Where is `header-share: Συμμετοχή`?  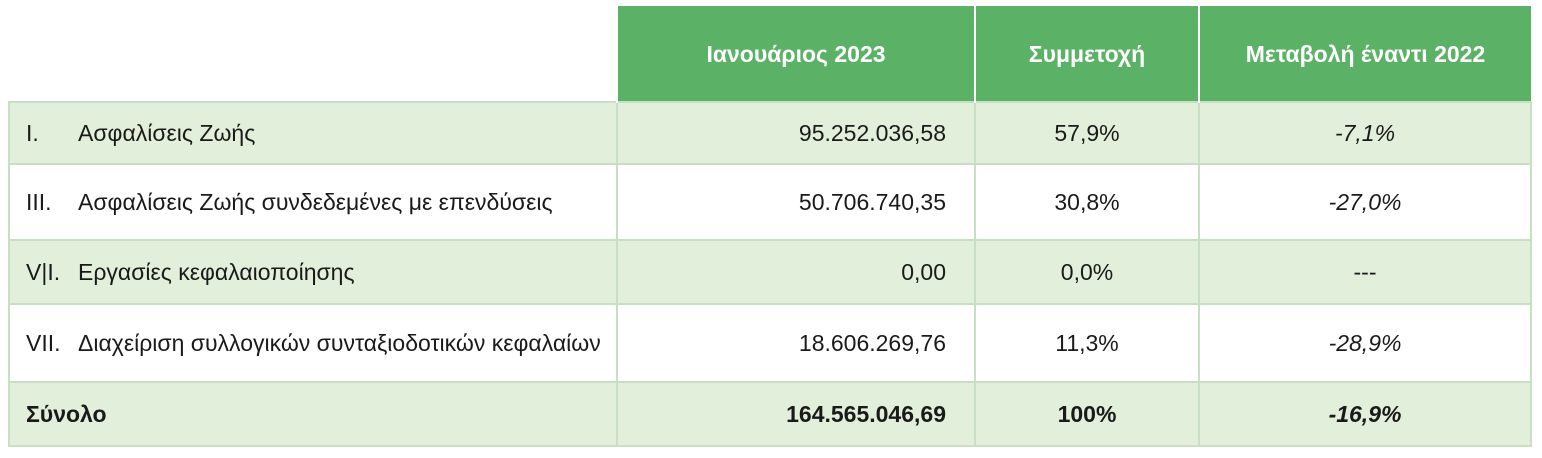 header-share: Συμμετοχή is located at coordinates (1086, 54).